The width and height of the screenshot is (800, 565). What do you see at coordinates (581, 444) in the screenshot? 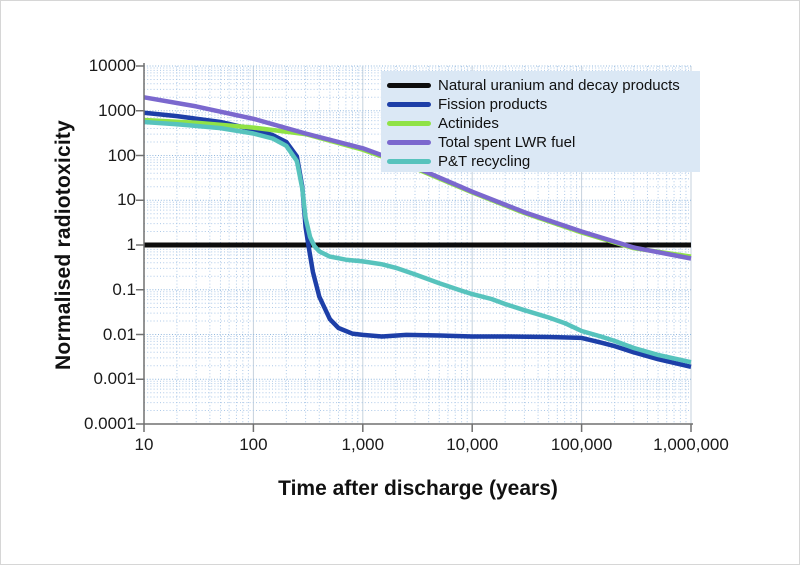
I see `x-tick-label: 100,000` at bounding box center [581, 444].